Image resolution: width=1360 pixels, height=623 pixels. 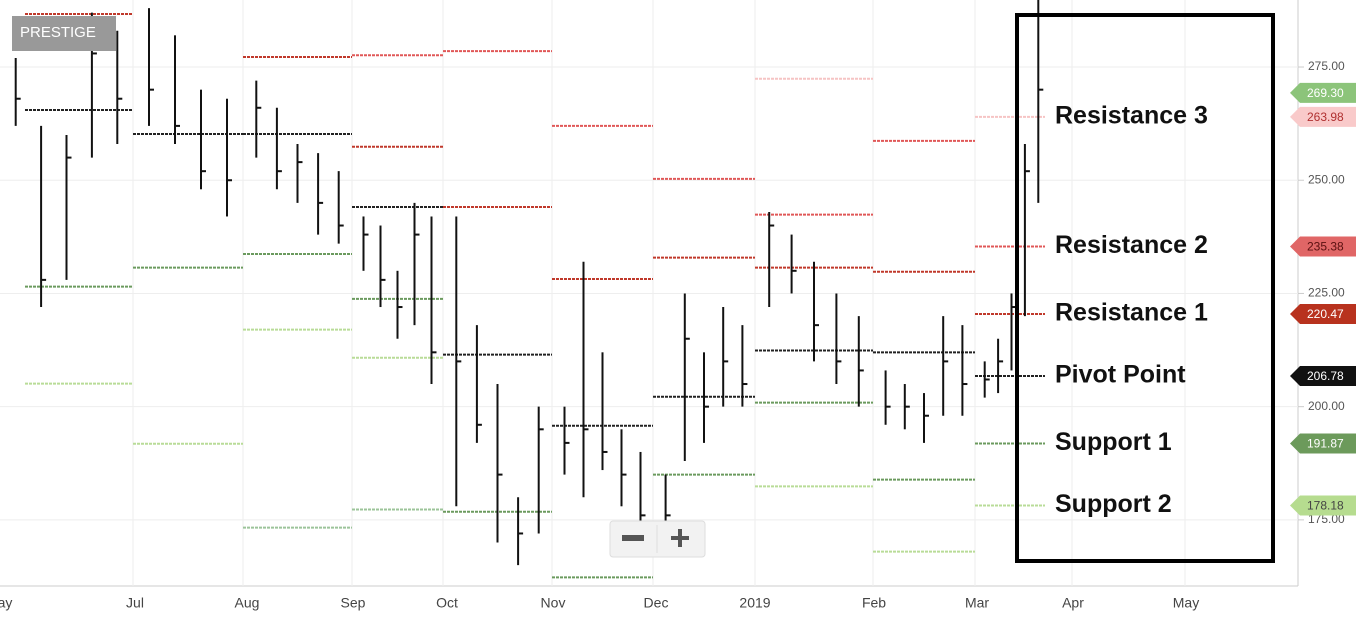 I want to click on symbol-badge, so click(x=64, y=33).